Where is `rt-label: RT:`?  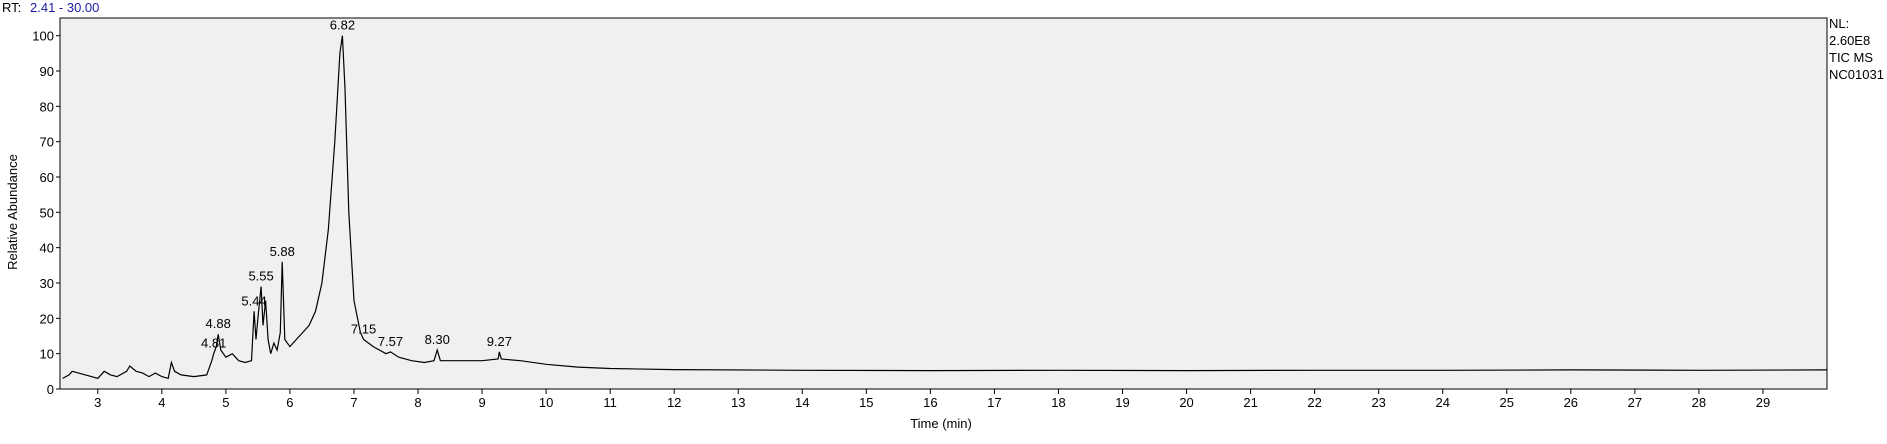 rt-label: RT: is located at coordinates (11, 7).